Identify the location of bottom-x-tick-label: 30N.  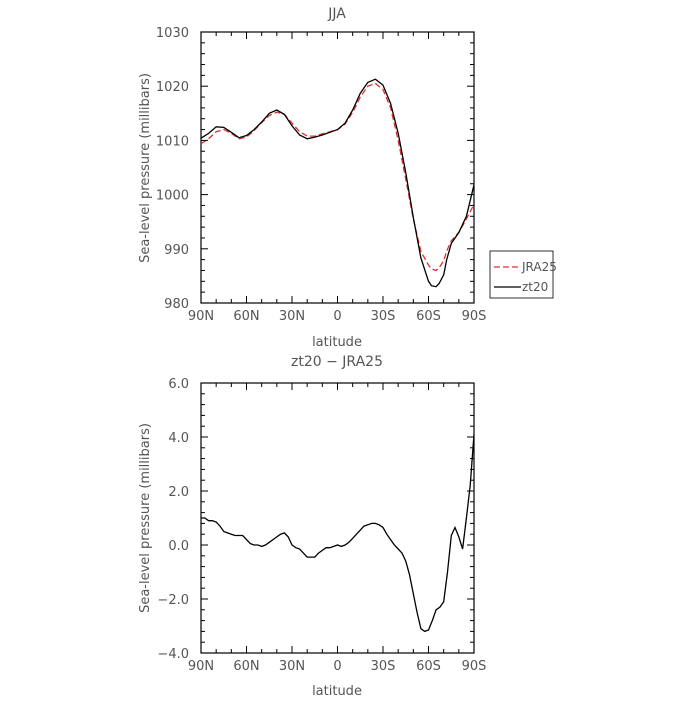
(292, 666).